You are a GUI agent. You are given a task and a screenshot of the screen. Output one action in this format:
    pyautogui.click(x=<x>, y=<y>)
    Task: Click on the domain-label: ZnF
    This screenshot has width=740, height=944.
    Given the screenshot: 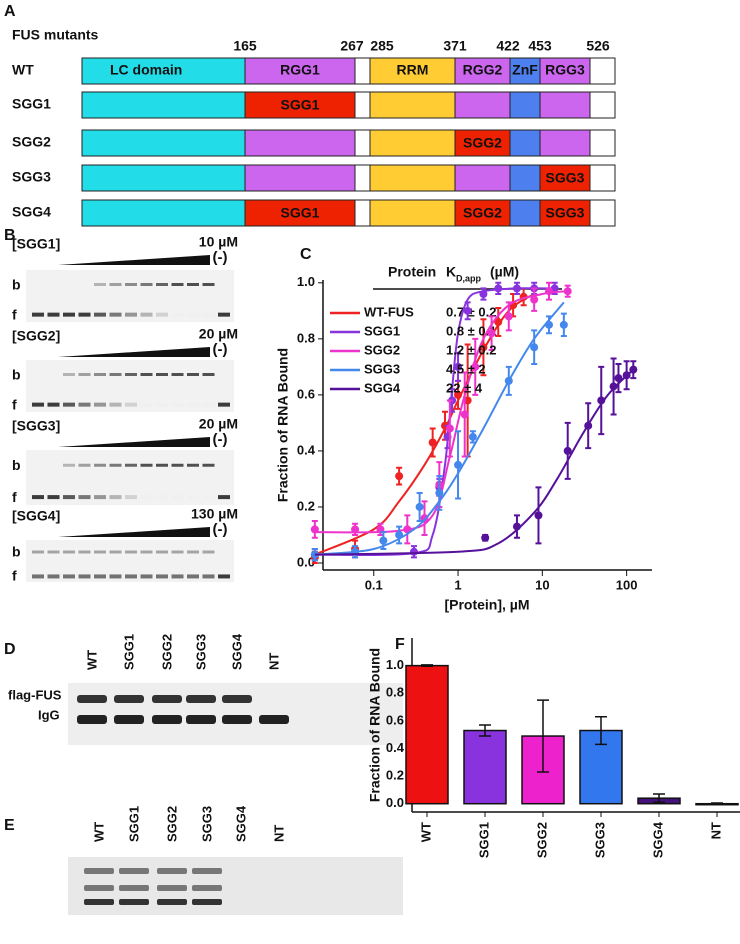 What is the action you would take?
    pyautogui.click(x=525, y=70)
    